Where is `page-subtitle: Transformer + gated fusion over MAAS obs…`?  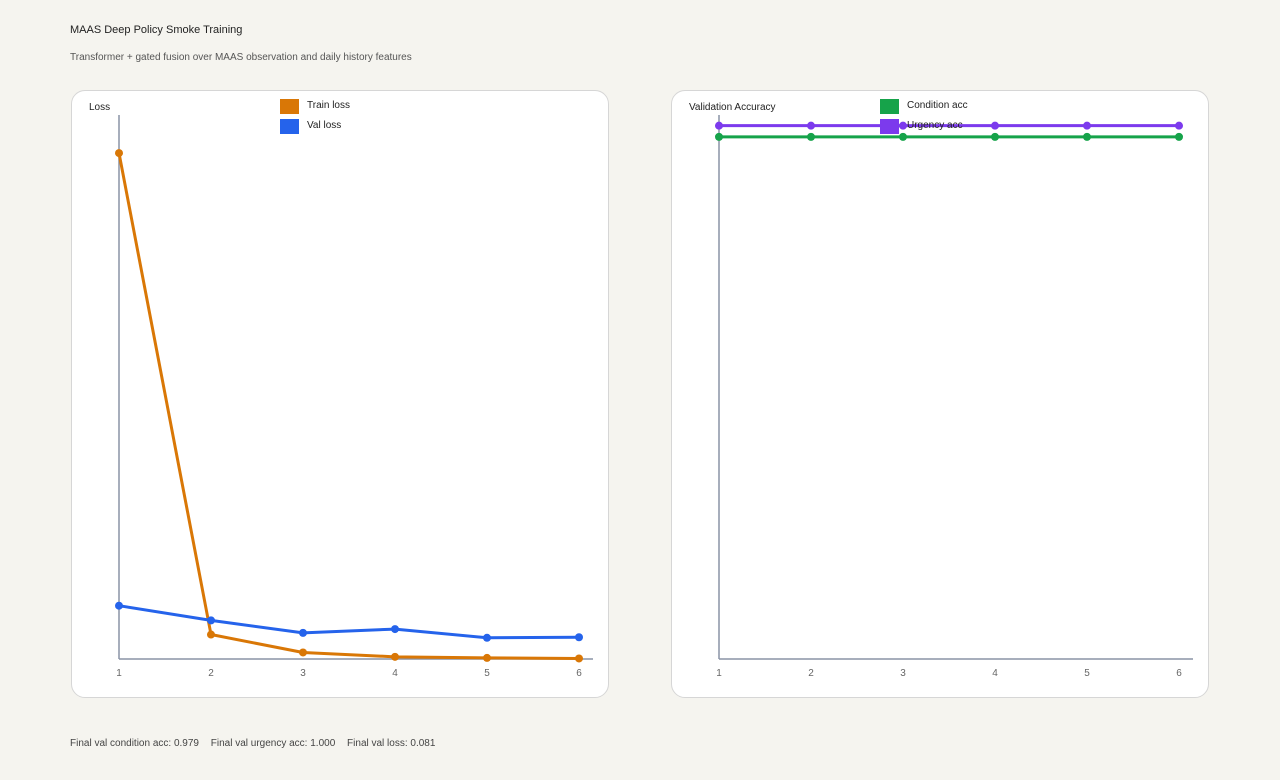
page-subtitle: Transformer + gated fusion over MAAS obs… is located at coordinates (241, 57).